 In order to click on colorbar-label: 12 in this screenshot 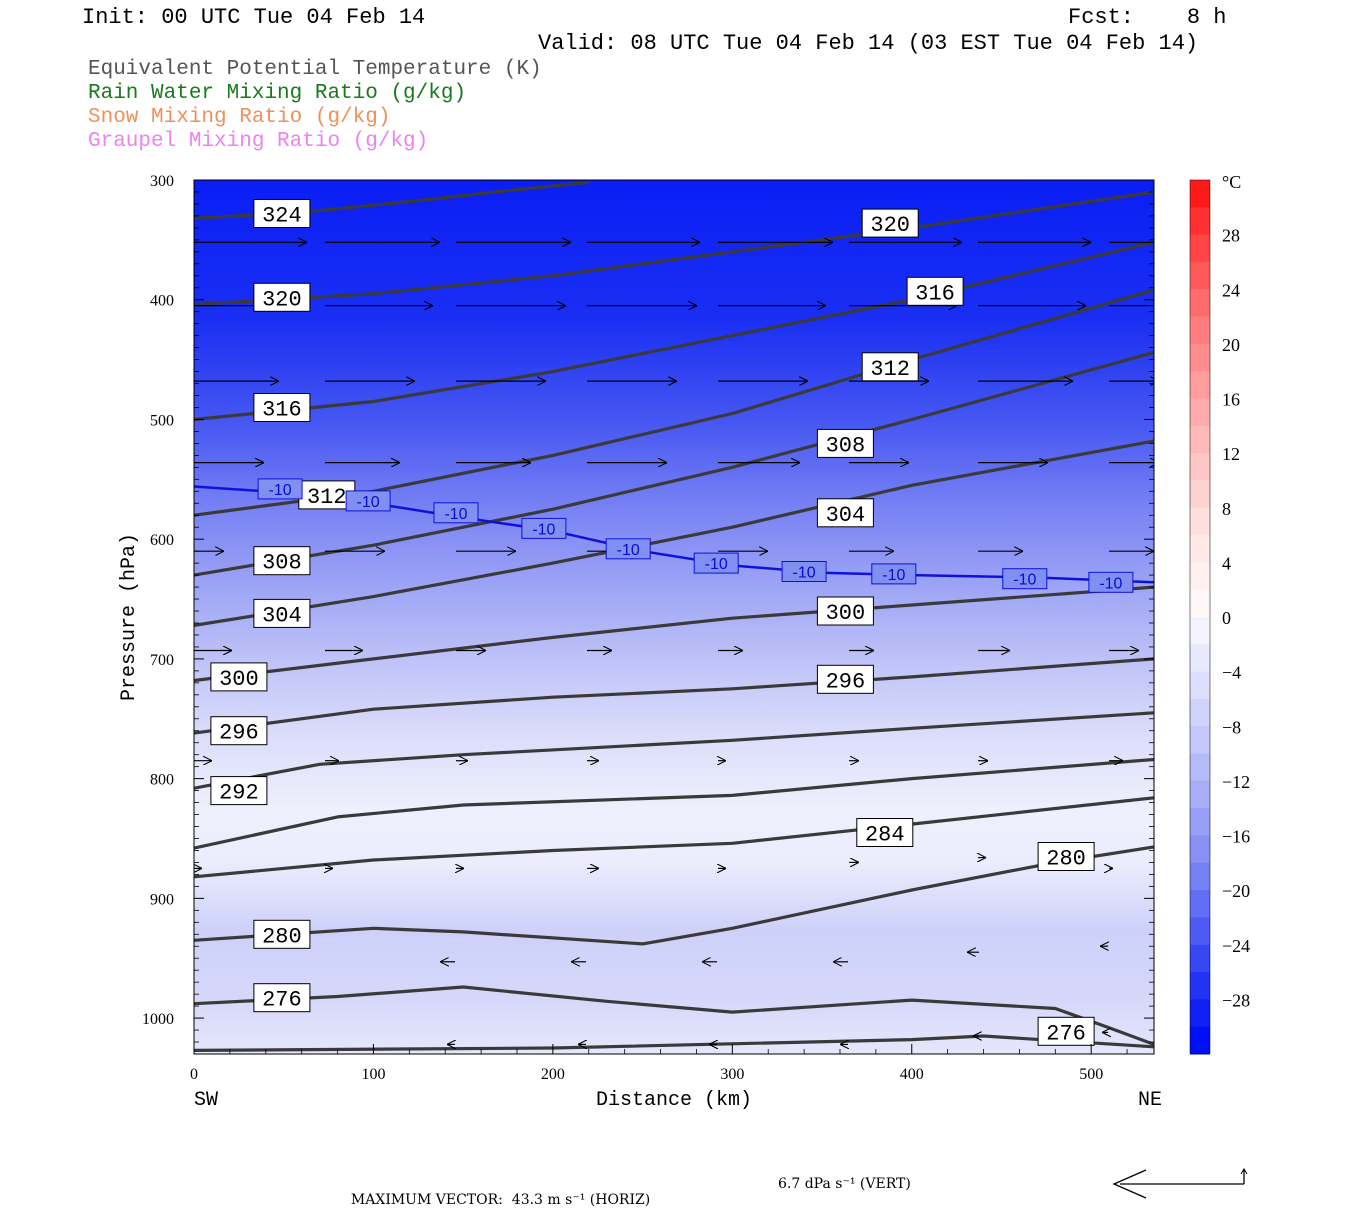, I will do `click(1231, 454)`.